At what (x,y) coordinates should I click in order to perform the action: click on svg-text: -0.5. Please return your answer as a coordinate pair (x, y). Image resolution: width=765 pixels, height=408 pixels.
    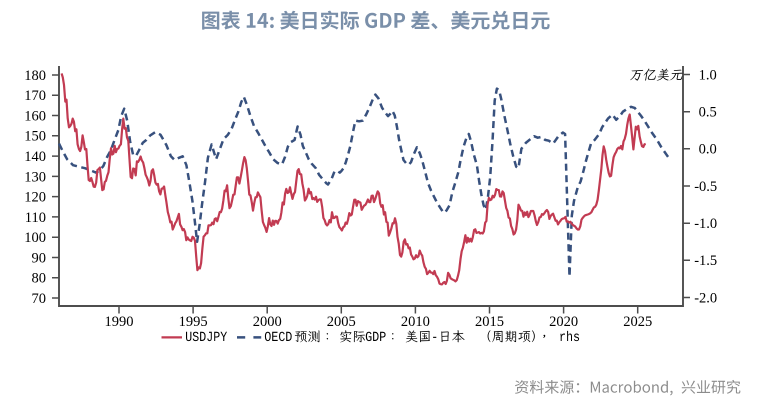
    Looking at the image, I should click on (705, 187).